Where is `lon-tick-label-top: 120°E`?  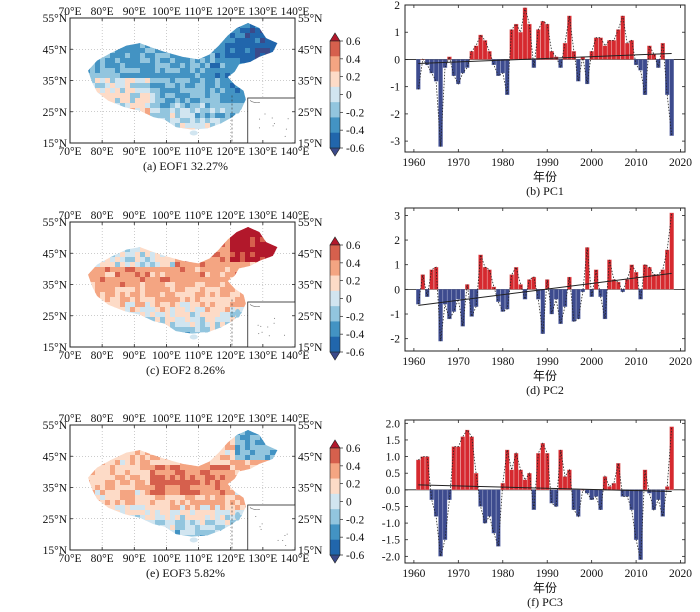 lon-tick-label-top: 120°E is located at coordinates (230, 12).